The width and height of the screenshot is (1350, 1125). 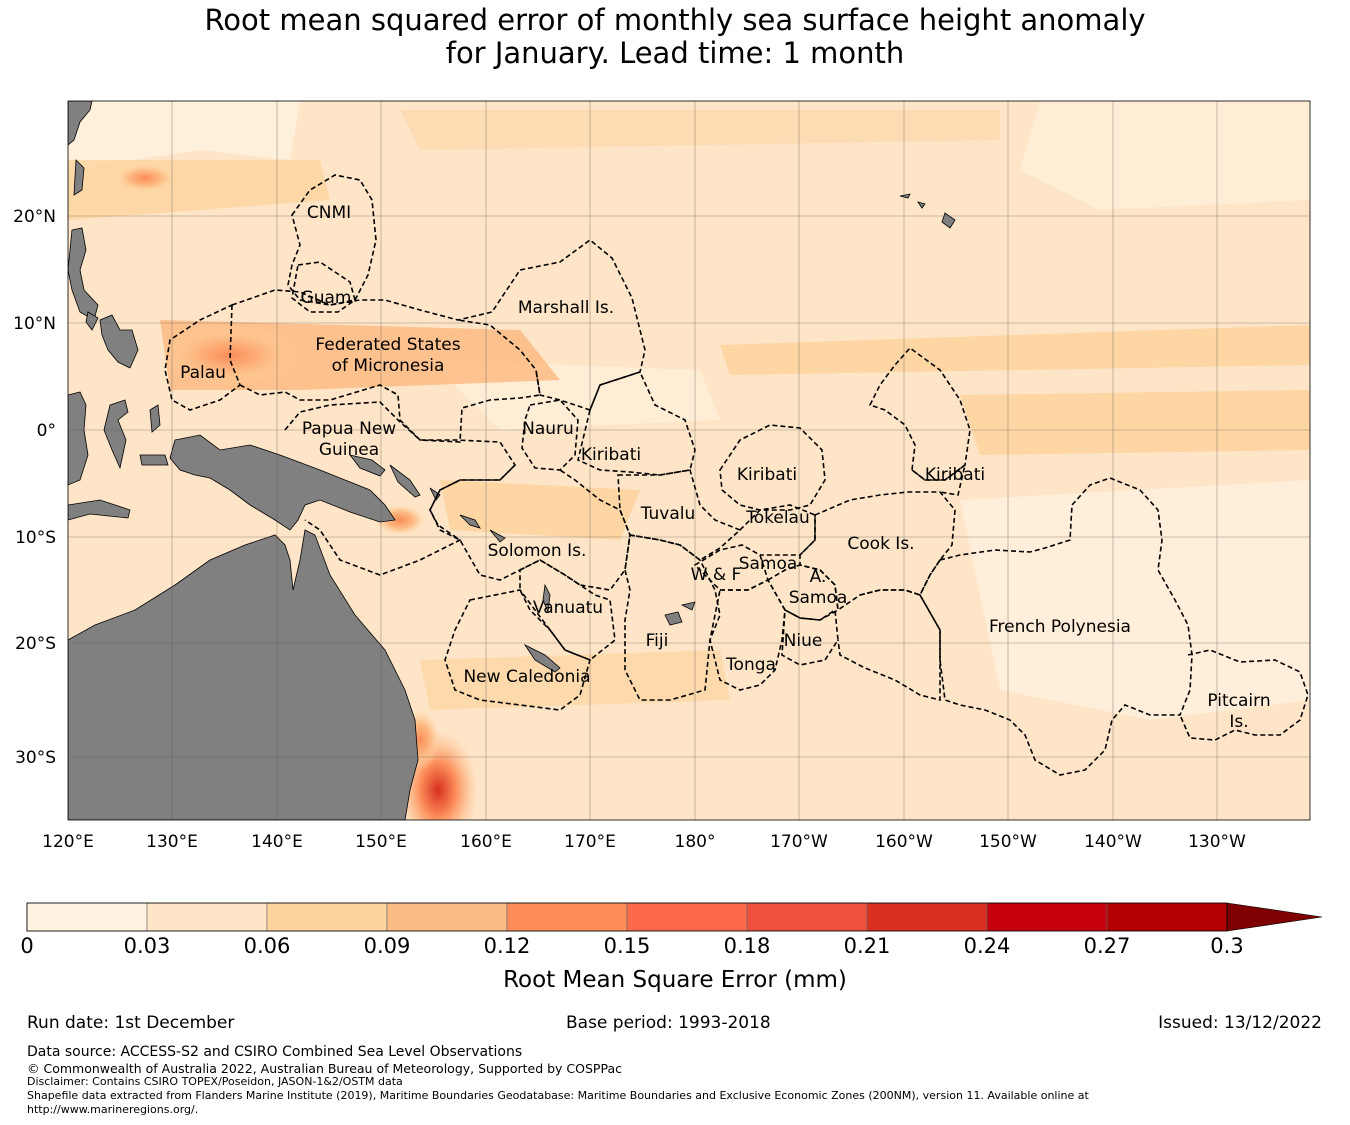 What do you see at coordinates (202, 357) in the screenshot?
I see `palau-eez` at bounding box center [202, 357].